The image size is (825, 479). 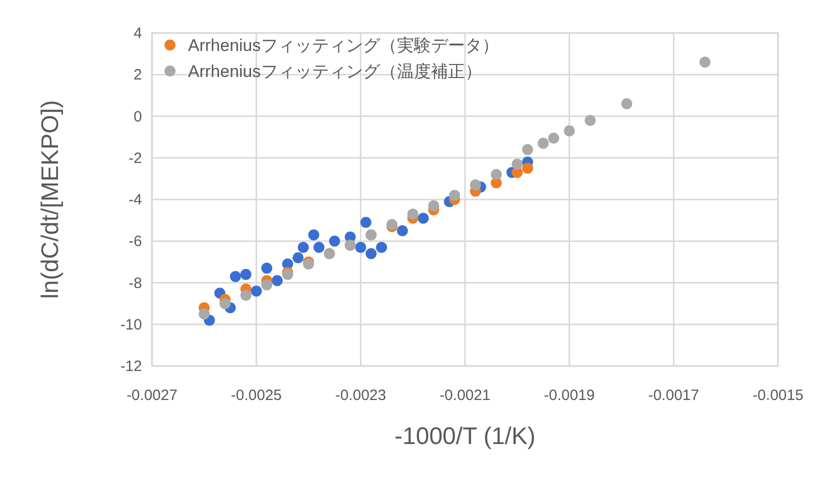 I want to click on legend-label: Arrheniusフィッティング（温度補正）, so click(x=335, y=71).